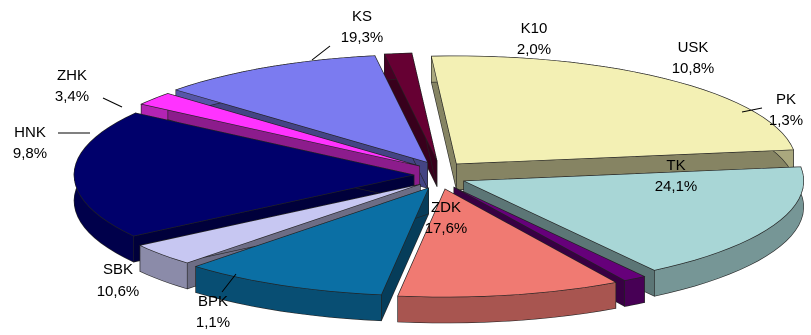 This screenshot has height=335, width=811. I want to click on slice-usk, so click(301, 109).